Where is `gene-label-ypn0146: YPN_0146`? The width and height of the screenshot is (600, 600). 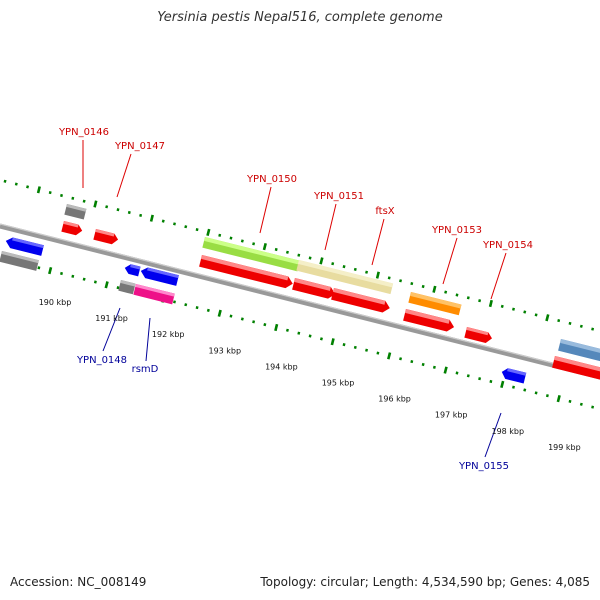 gene-label-ypn0146: YPN_0146 is located at coordinates (83, 132).